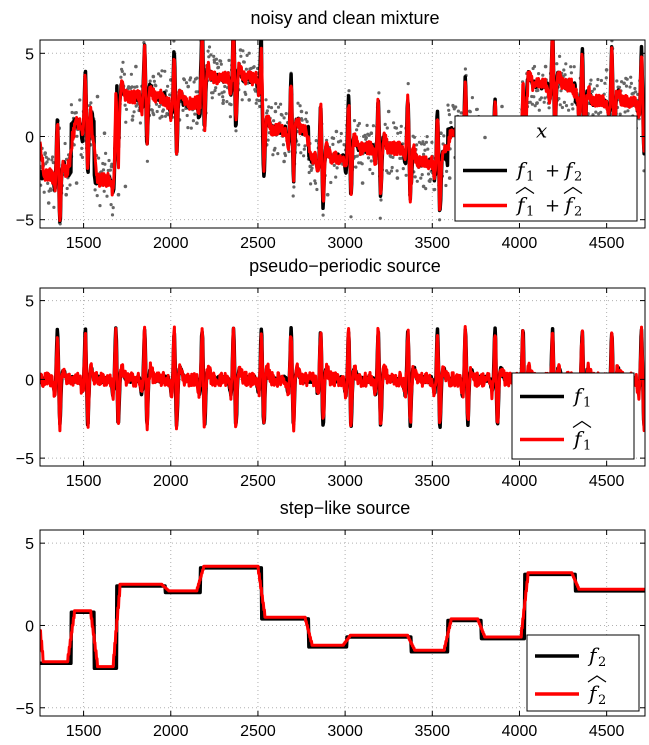 This screenshot has width=649, height=745. I want to click on legend-subscript: 1, so click(530, 177).